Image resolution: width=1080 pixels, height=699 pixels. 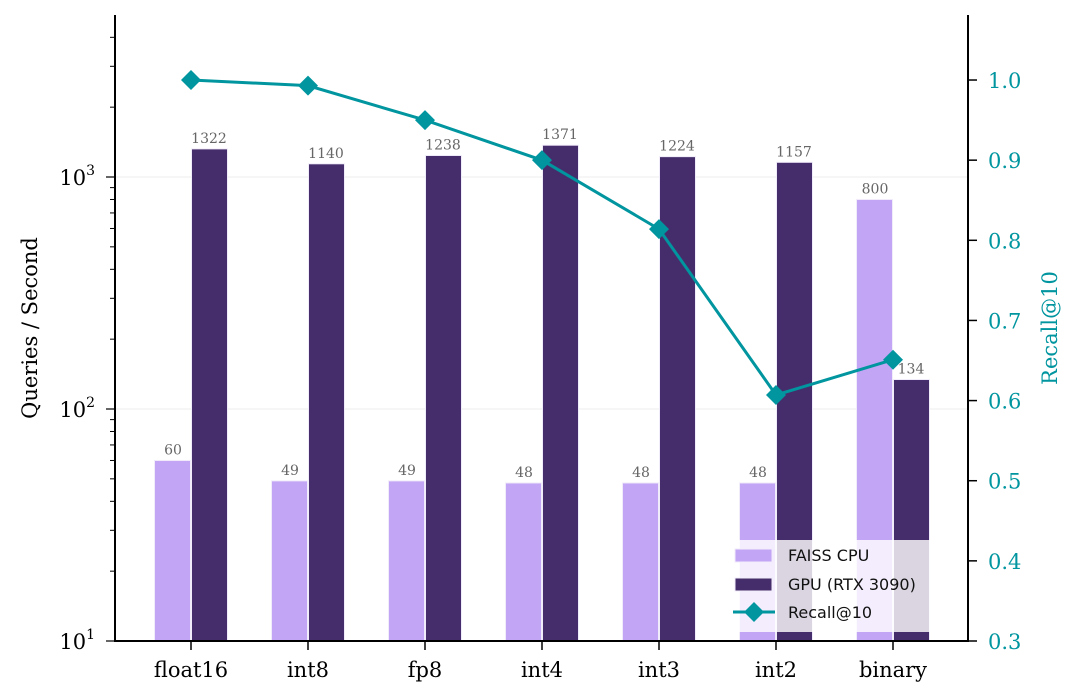 I want to click on legend-swatch-gpu, so click(x=753, y=584).